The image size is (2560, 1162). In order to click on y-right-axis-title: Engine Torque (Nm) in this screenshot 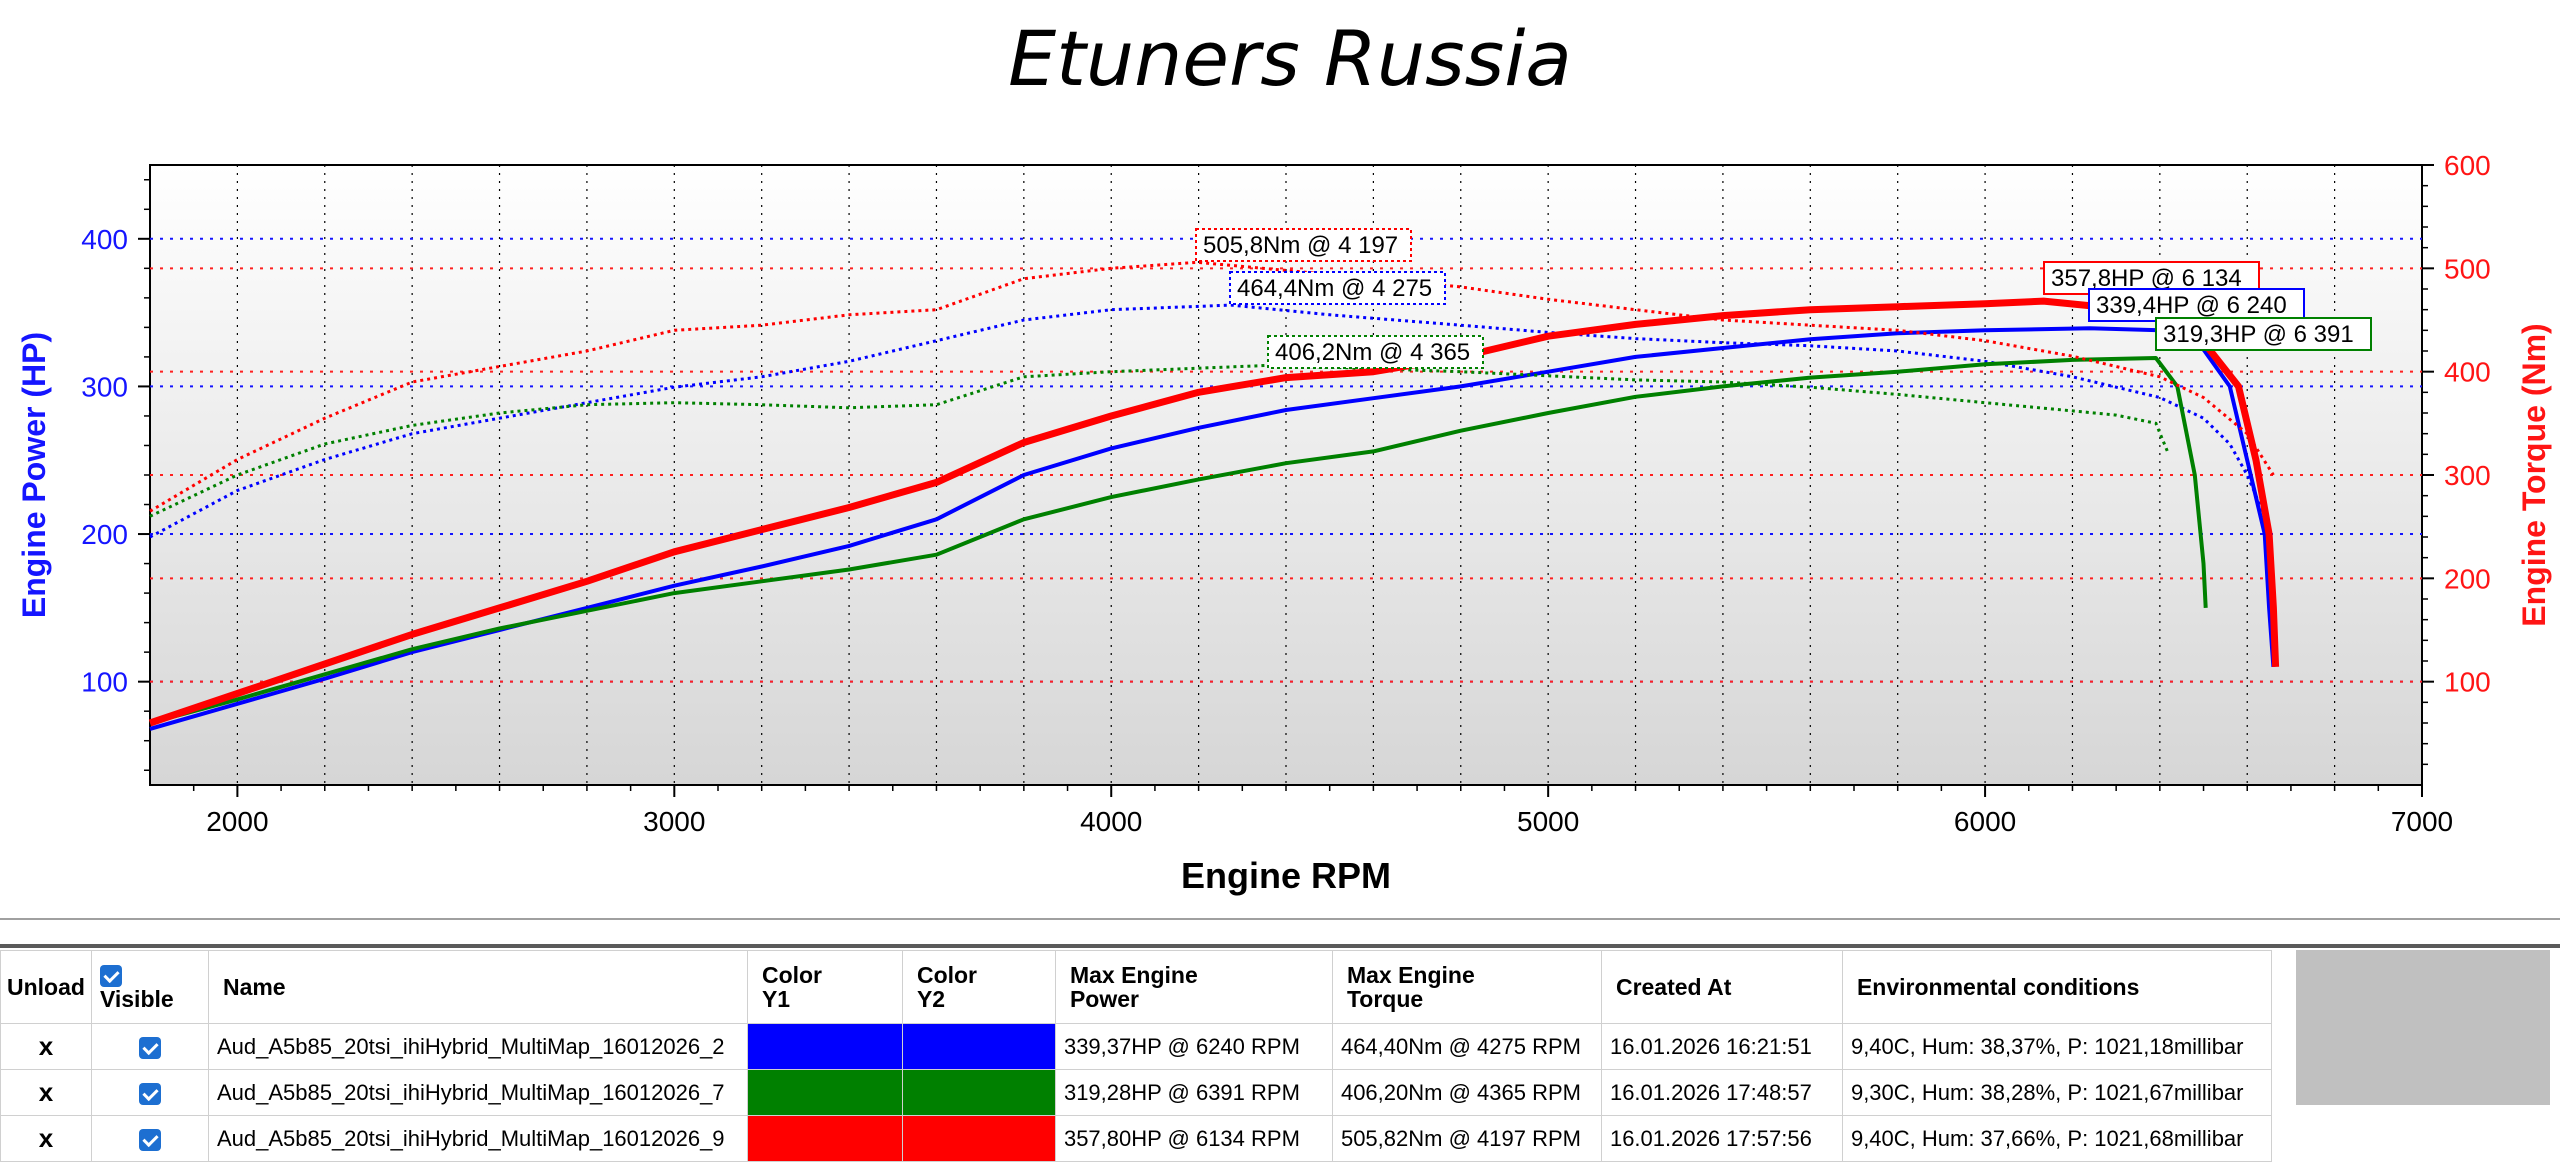, I will do `click(2534, 474)`.